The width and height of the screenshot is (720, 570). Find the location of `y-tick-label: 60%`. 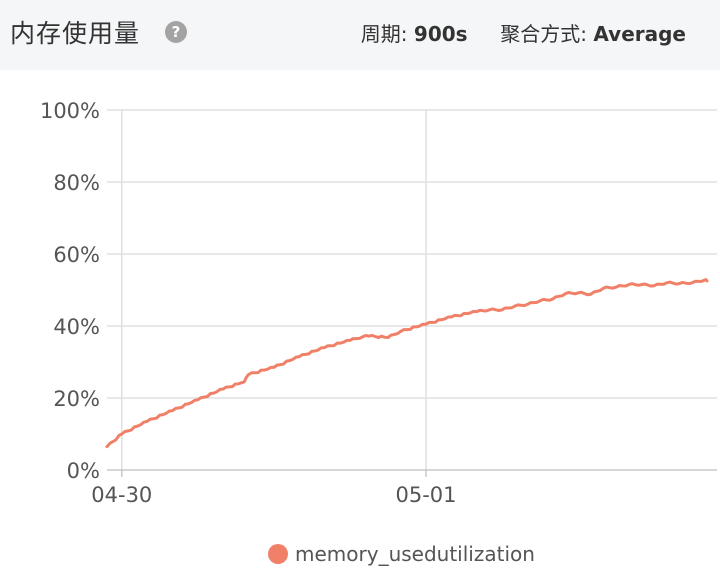

y-tick-label: 60% is located at coordinates (76, 255).